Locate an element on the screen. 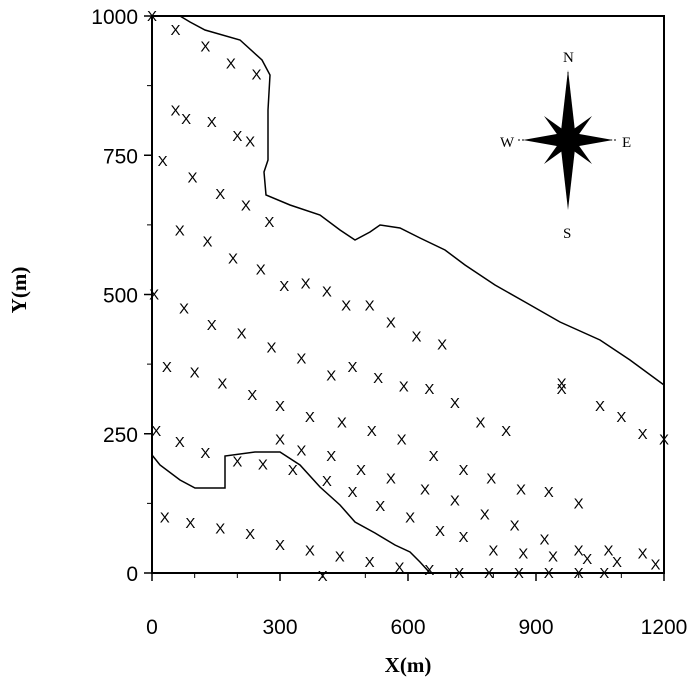  compass-west-label: W is located at coordinates (507, 143).